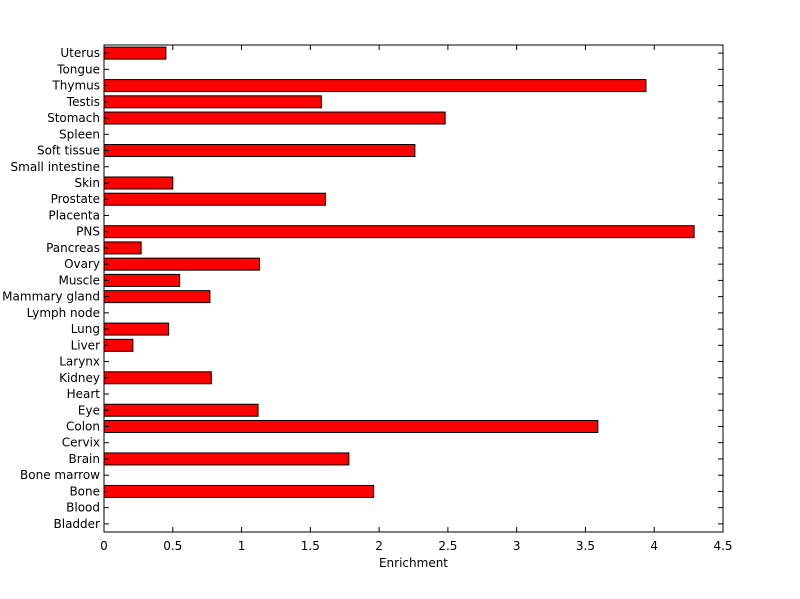  What do you see at coordinates (654, 546) in the screenshot?
I see `x-tick-label: 4` at bounding box center [654, 546].